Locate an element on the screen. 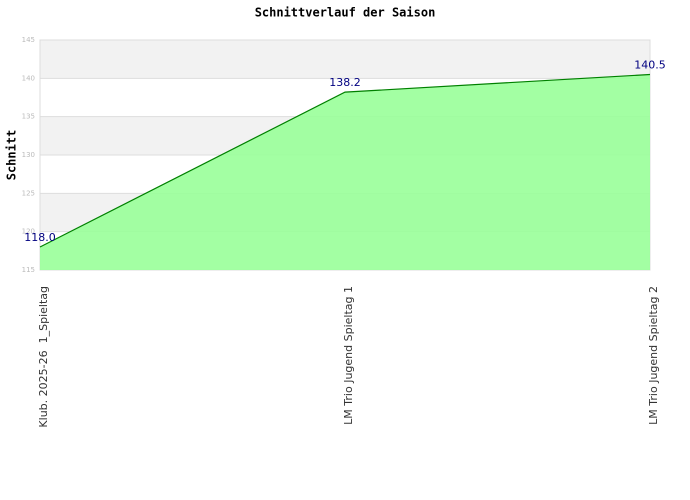 The width and height of the screenshot is (690, 500). data-label: 140.5 is located at coordinates (650, 65).